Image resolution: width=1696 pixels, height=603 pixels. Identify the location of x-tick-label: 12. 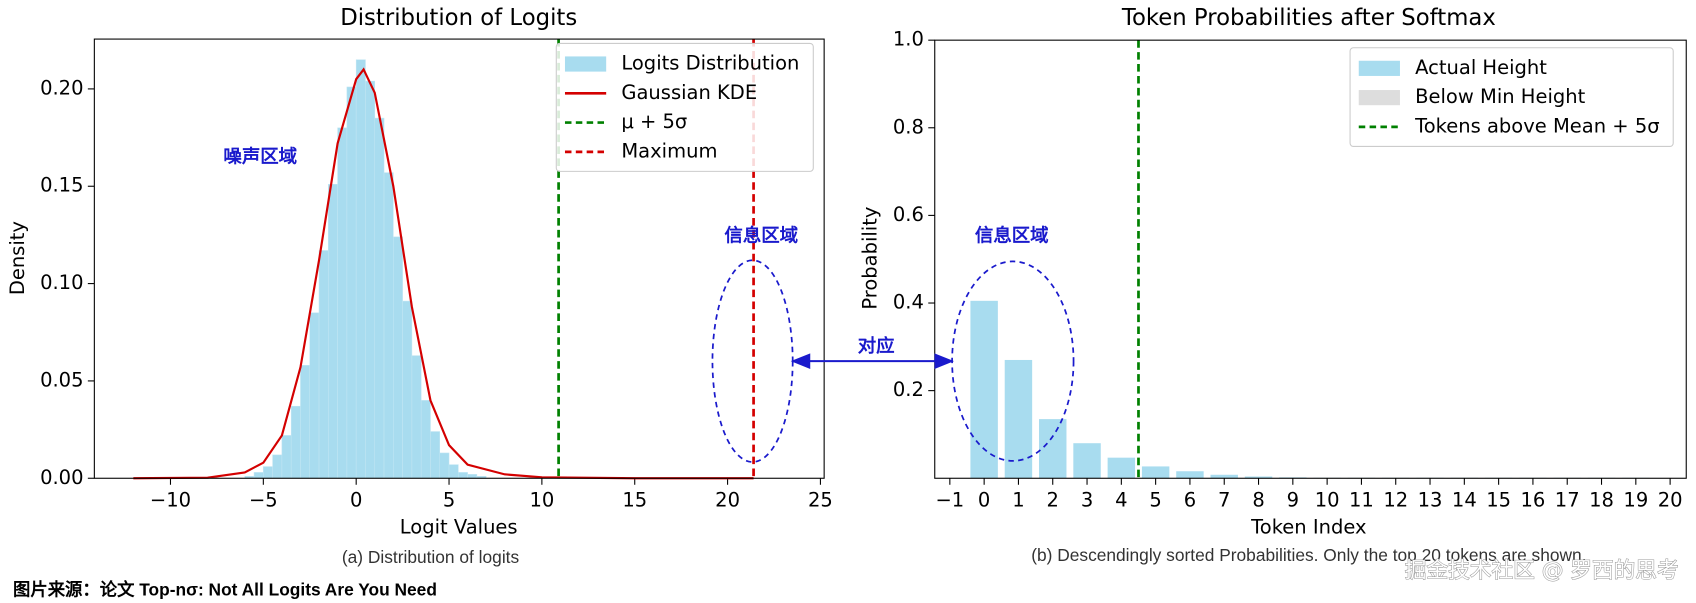
(1395, 500).